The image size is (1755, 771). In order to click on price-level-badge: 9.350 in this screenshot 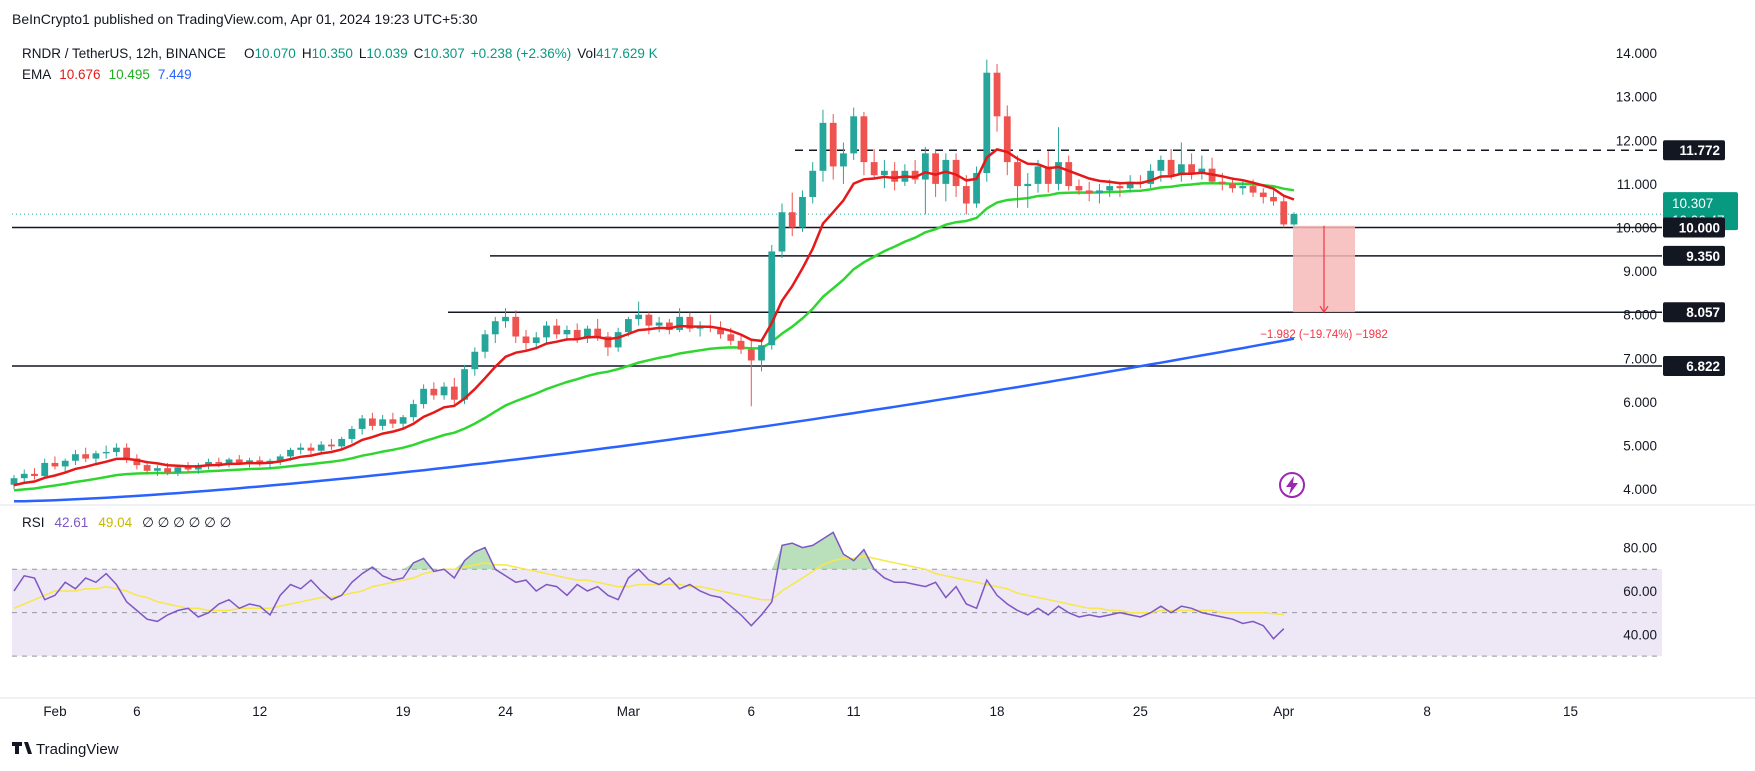, I will do `click(1694, 255)`.